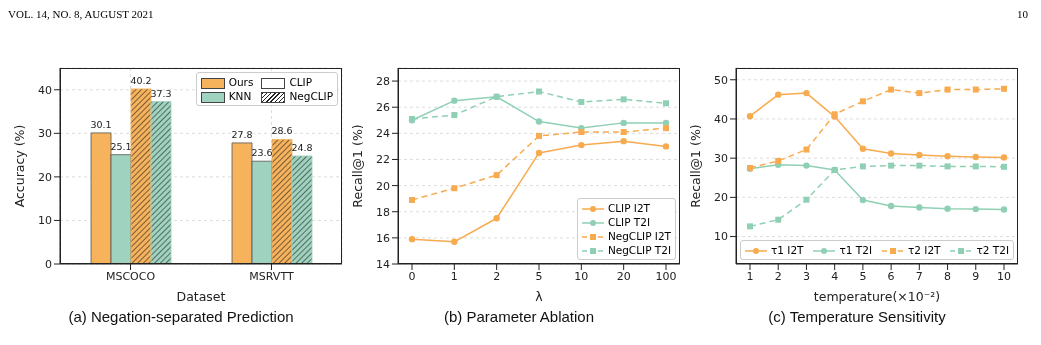  I want to click on y-tick-label: 50, so click(721, 80).